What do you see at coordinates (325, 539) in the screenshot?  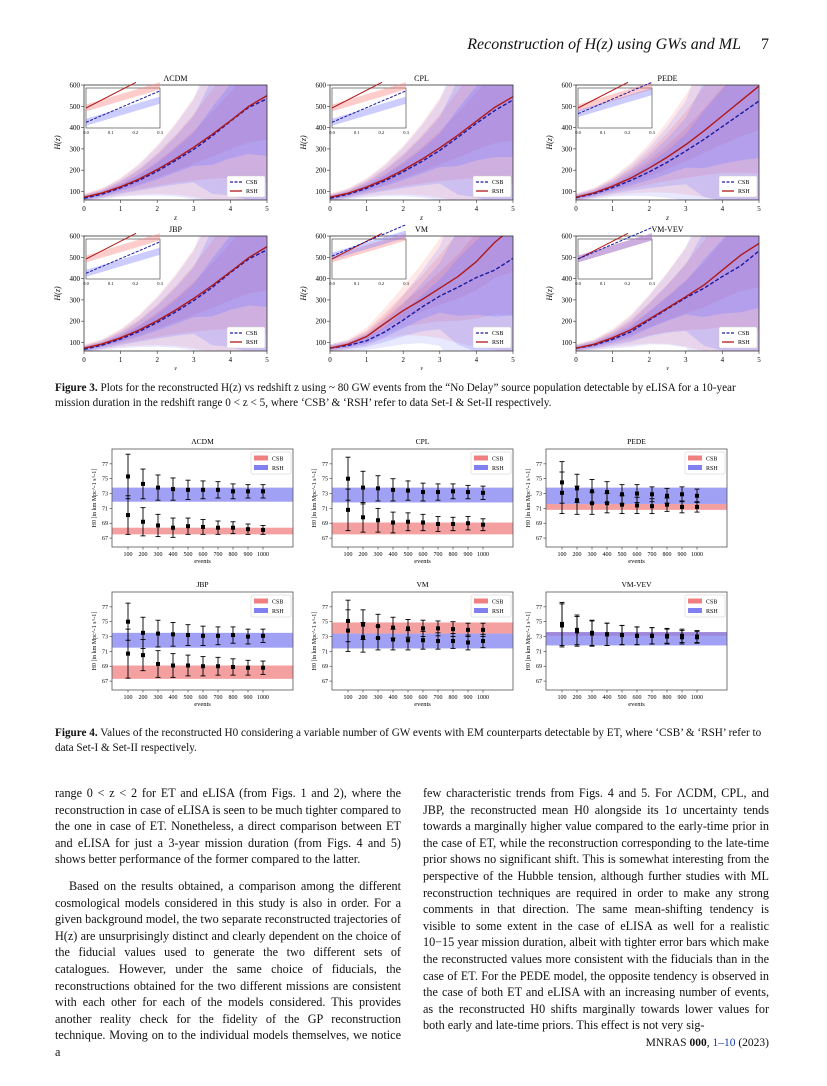 I see `y-tick-label: 67` at bounding box center [325, 539].